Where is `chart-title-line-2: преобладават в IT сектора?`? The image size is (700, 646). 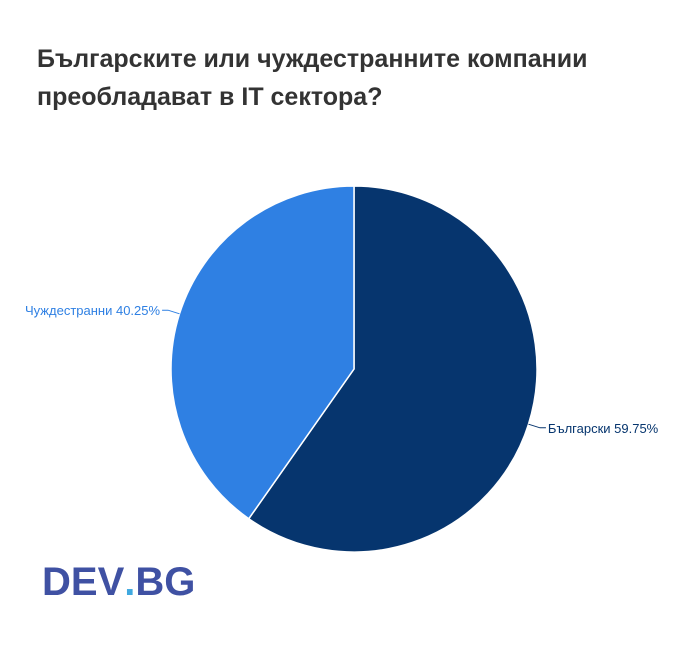
chart-title-line-2: преобладават в IT сектора? is located at coordinates (210, 97).